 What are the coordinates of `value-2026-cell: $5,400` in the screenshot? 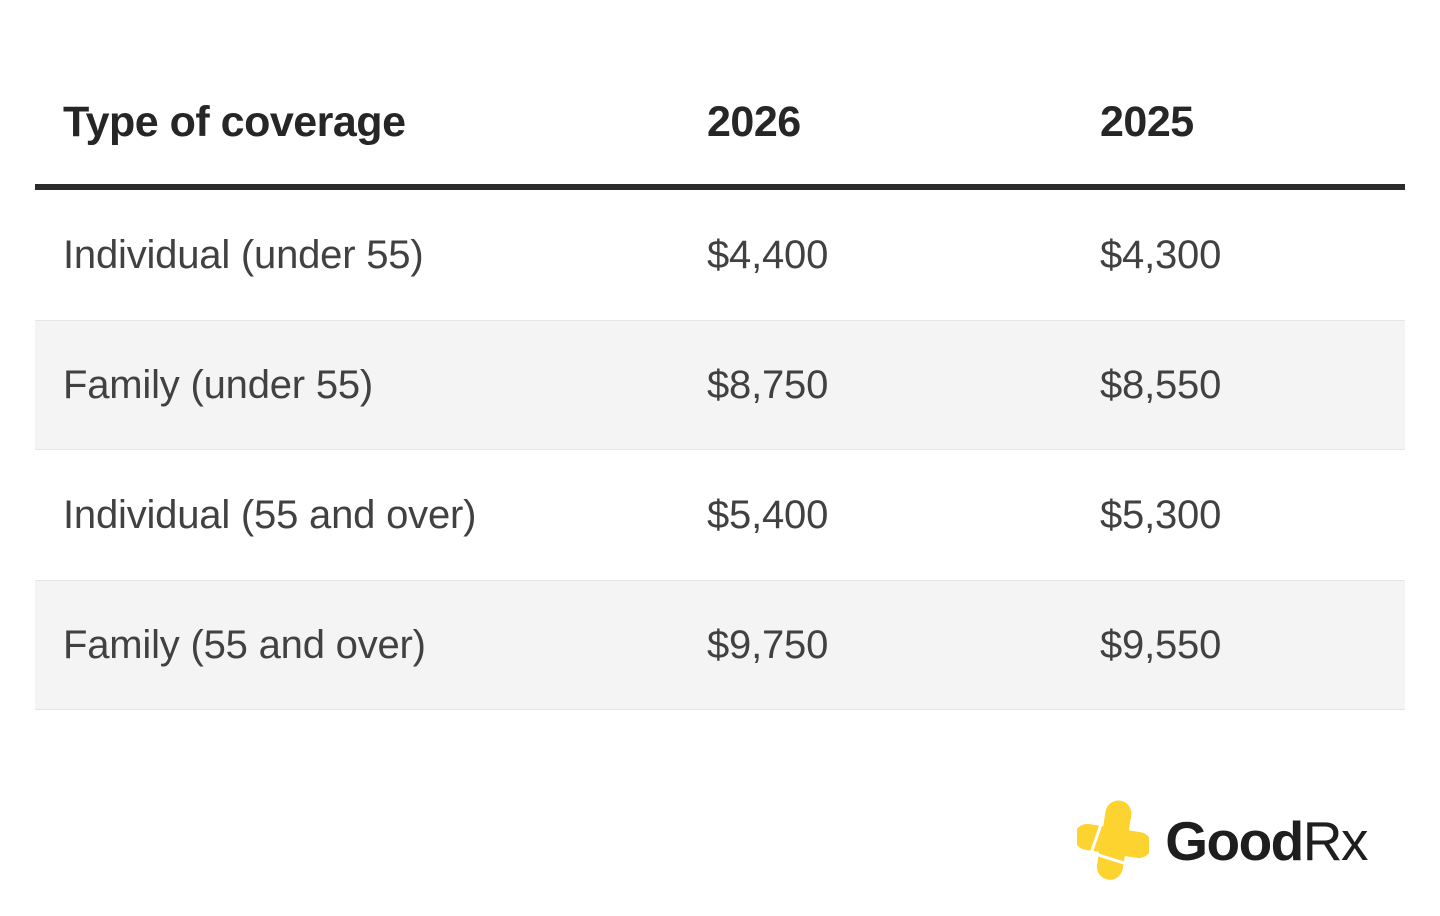 It's located at (768, 514).